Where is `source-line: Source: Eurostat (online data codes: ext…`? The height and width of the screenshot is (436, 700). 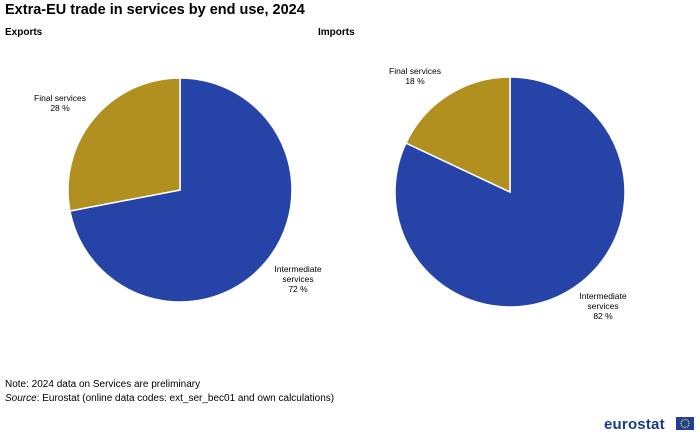
source-line: Source: Eurostat (online data codes: ext… is located at coordinates (169, 398).